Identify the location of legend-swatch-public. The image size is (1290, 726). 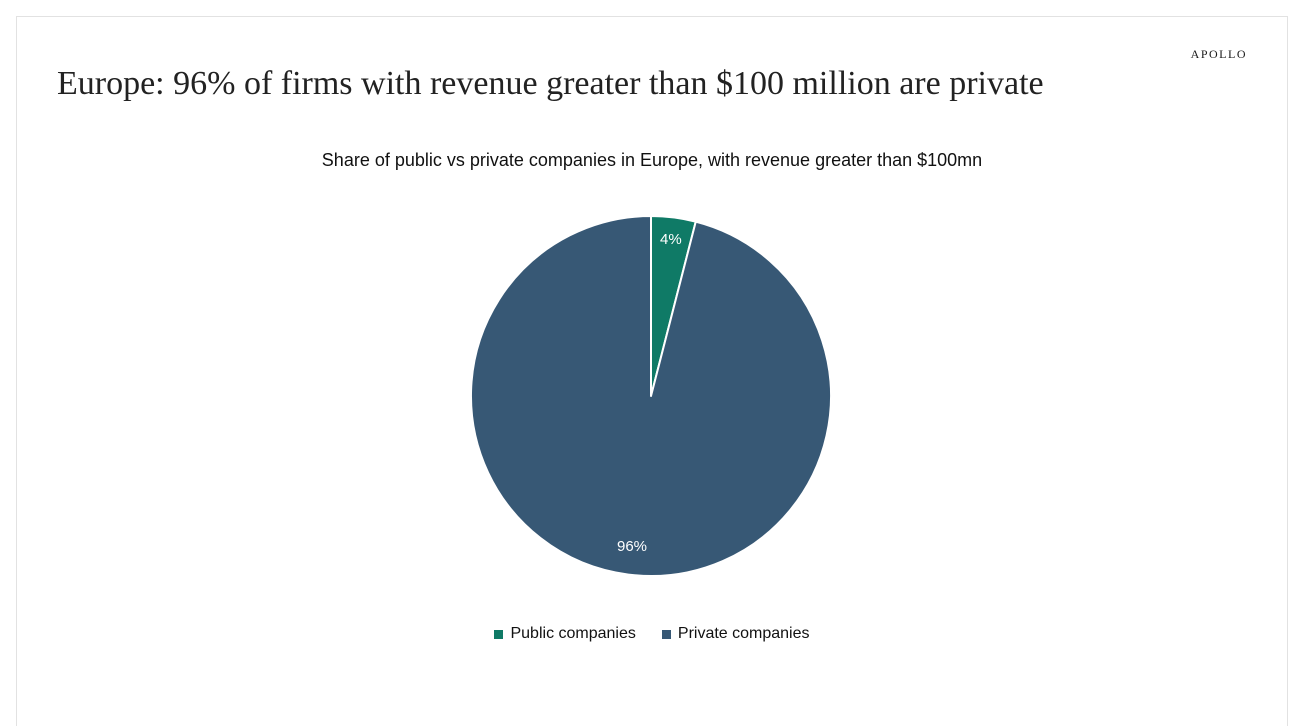
(499, 634).